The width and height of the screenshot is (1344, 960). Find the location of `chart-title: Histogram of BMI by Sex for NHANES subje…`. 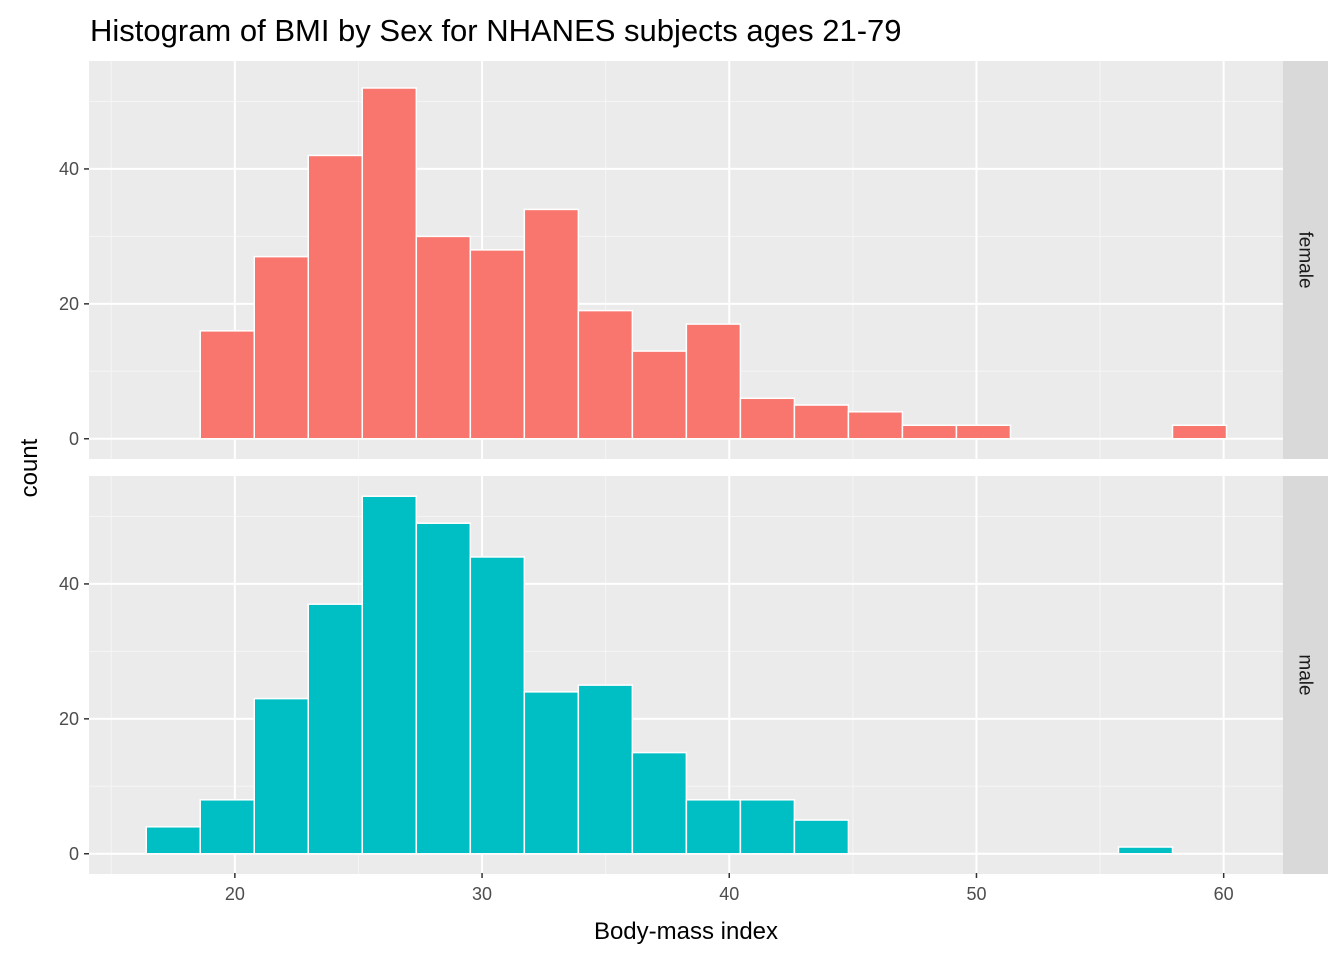

chart-title: Histogram of BMI by Sex for NHANES subje… is located at coordinates (496, 30).